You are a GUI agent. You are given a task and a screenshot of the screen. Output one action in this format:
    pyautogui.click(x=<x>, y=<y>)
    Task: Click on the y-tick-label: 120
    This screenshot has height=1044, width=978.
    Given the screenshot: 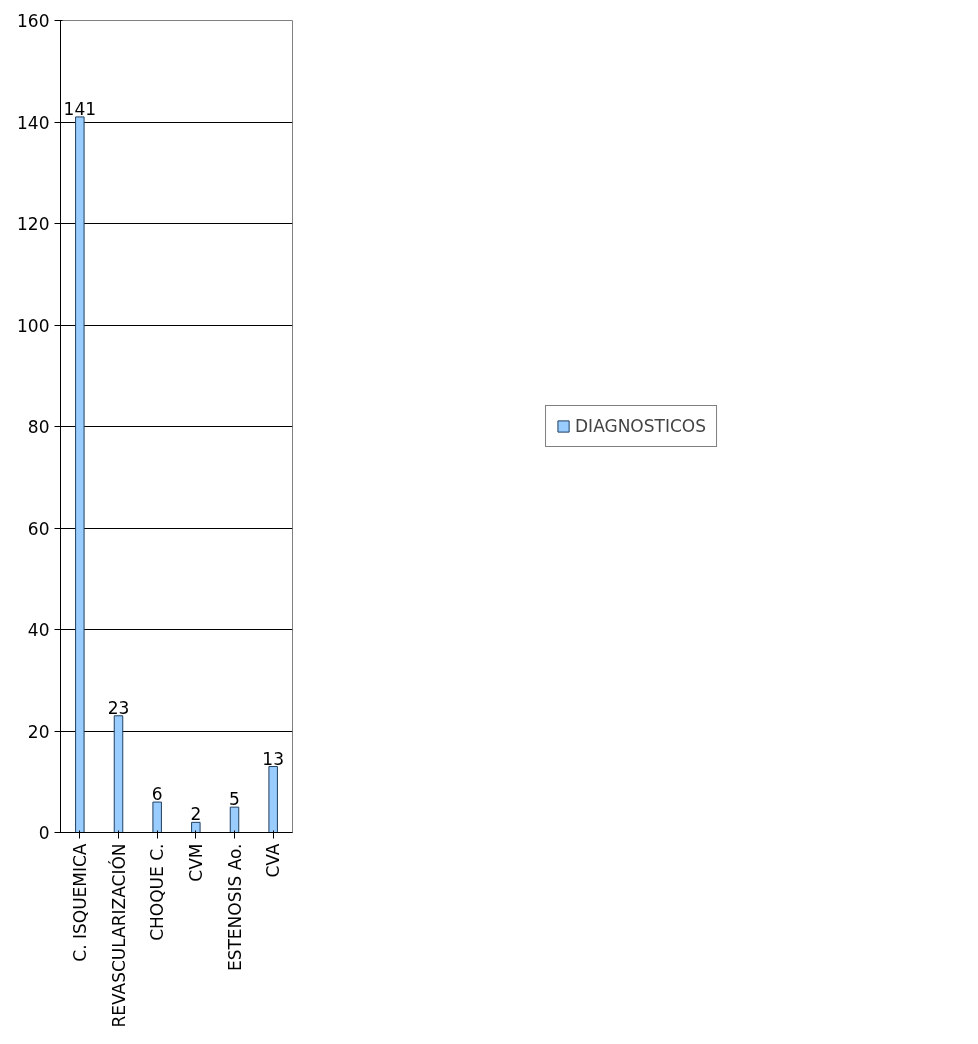 What is the action you would take?
    pyautogui.click(x=33, y=224)
    